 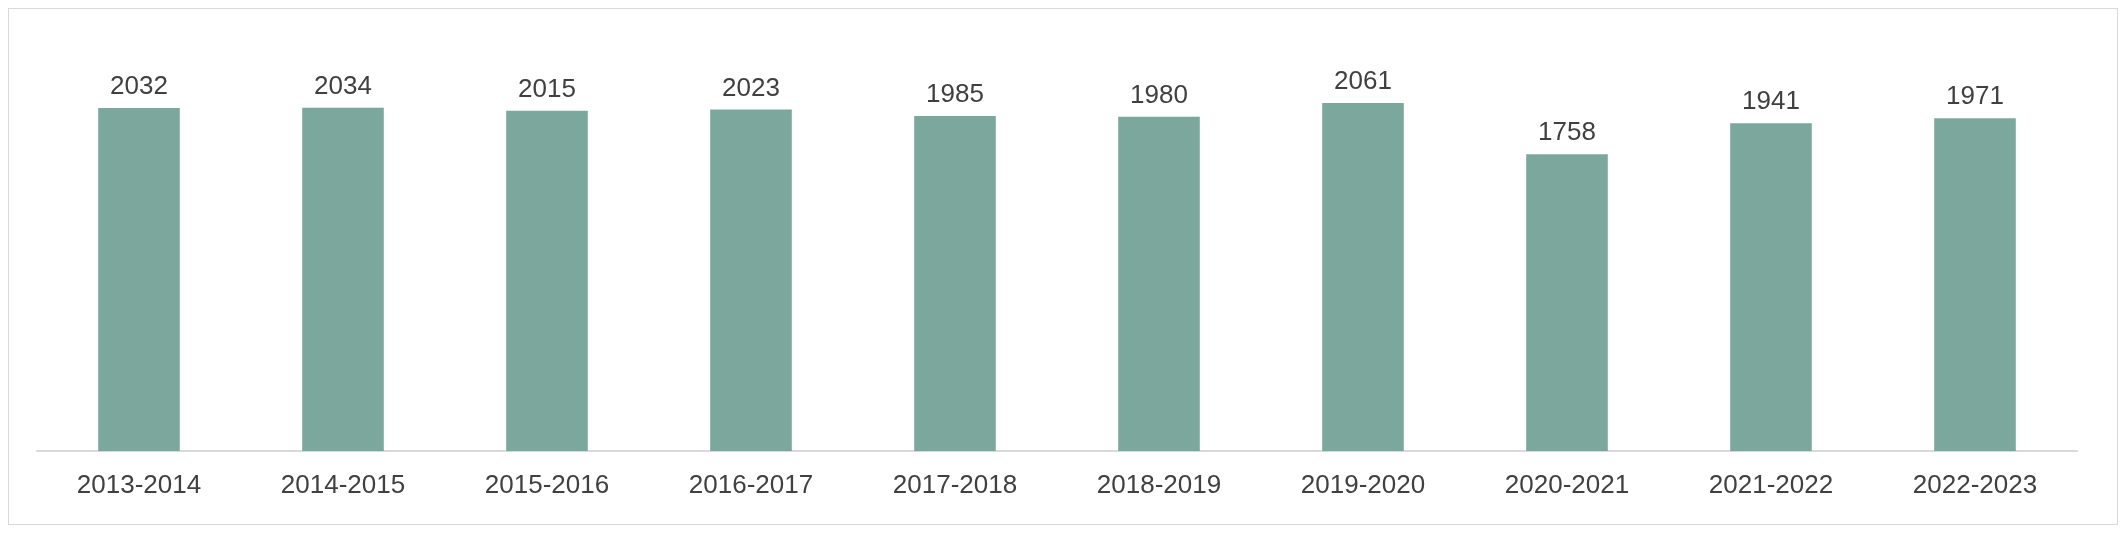 I want to click on x-tick-label: 2016-2017, so click(x=751, y=484).